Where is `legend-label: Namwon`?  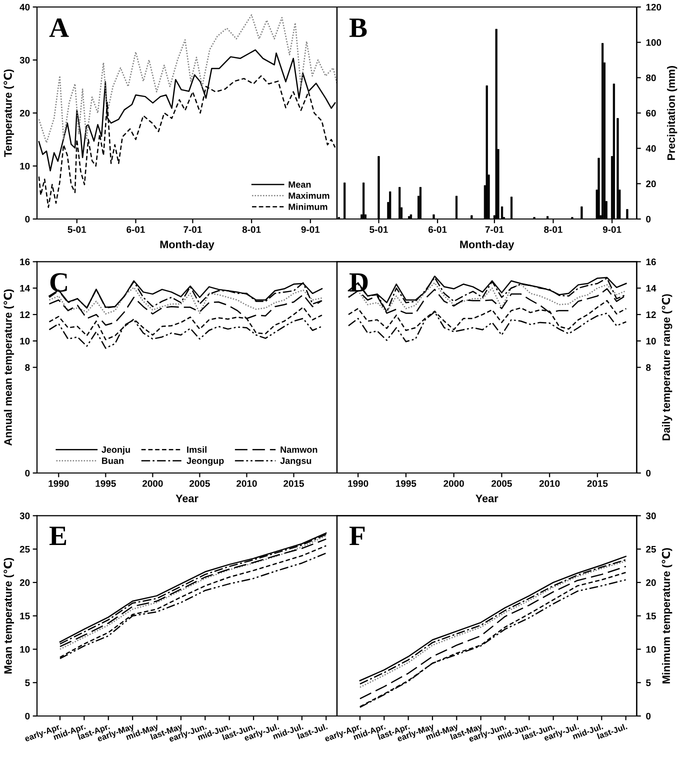
legend-label: Namwon is located at coordinates (299, 449).